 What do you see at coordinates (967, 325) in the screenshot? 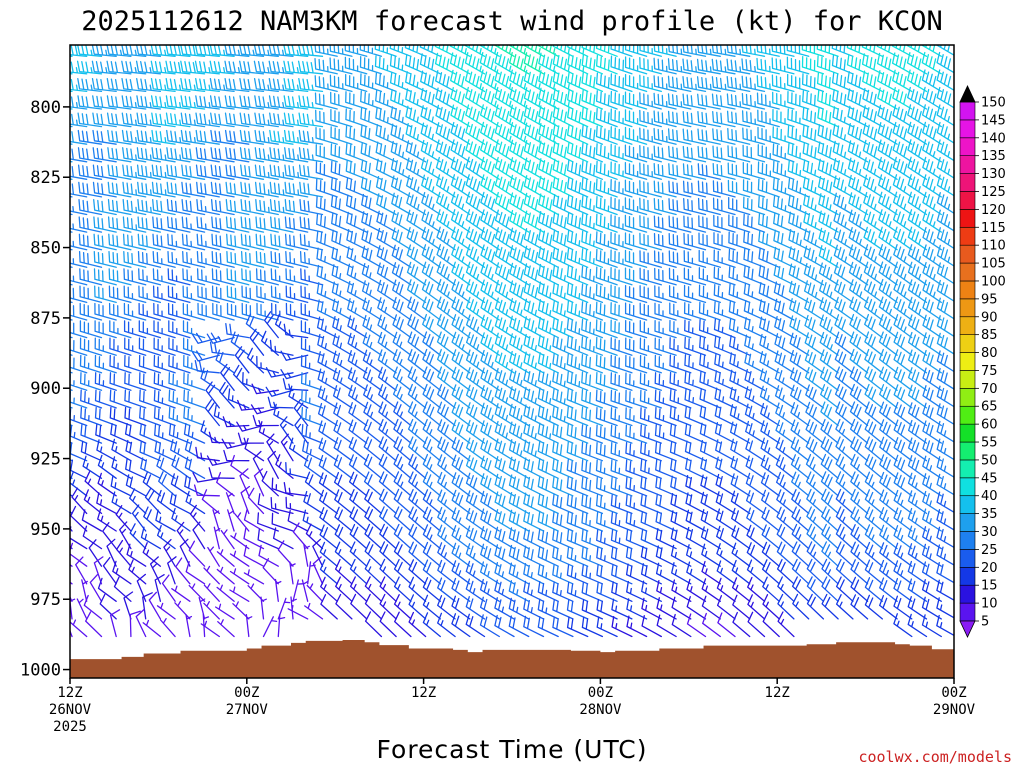
I see `colorbar-swatch` at bounding box center [967, 325].